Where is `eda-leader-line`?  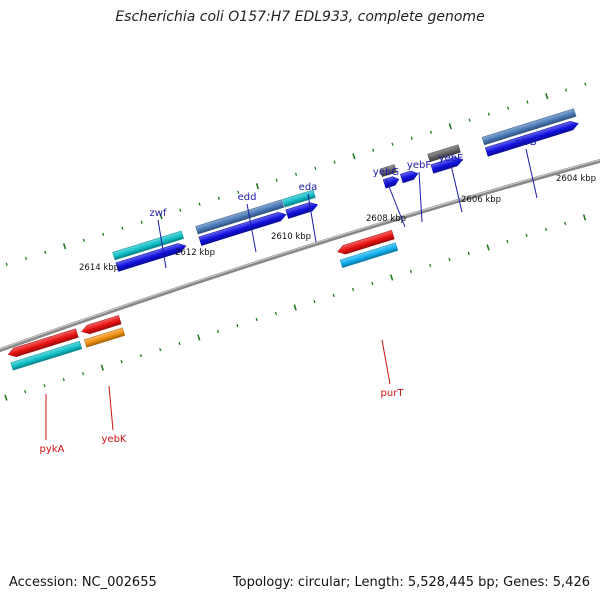 eda-leader-line is located at coordinates (312, 218).